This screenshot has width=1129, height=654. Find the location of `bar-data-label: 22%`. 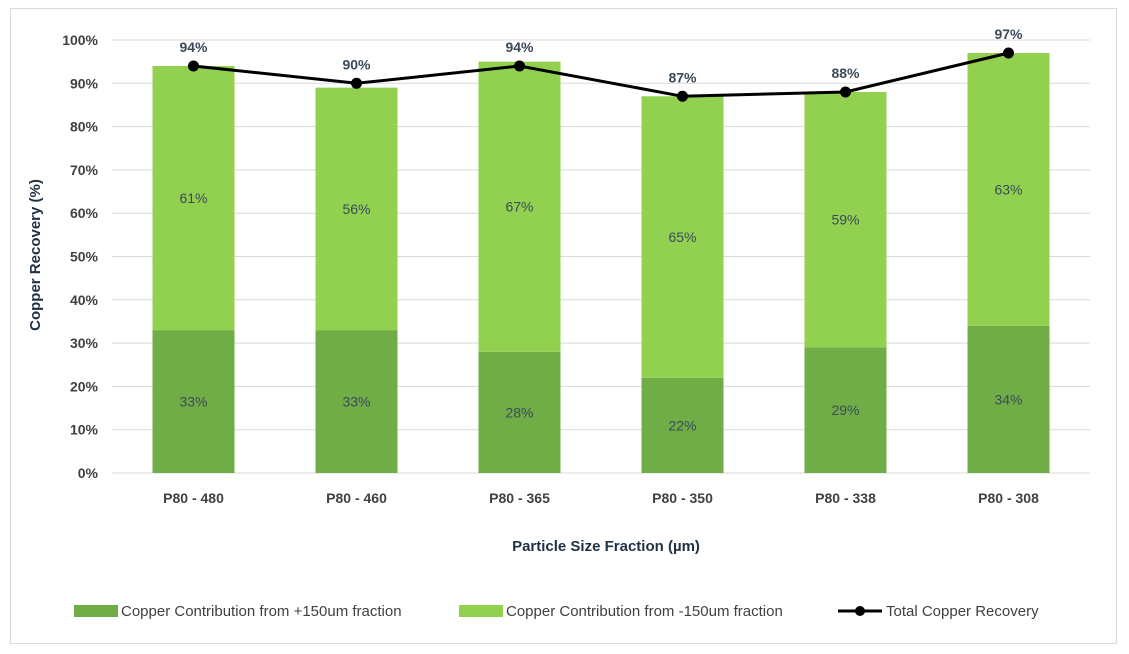

bar-data-label: 22% is located at coordinates (682, 425).